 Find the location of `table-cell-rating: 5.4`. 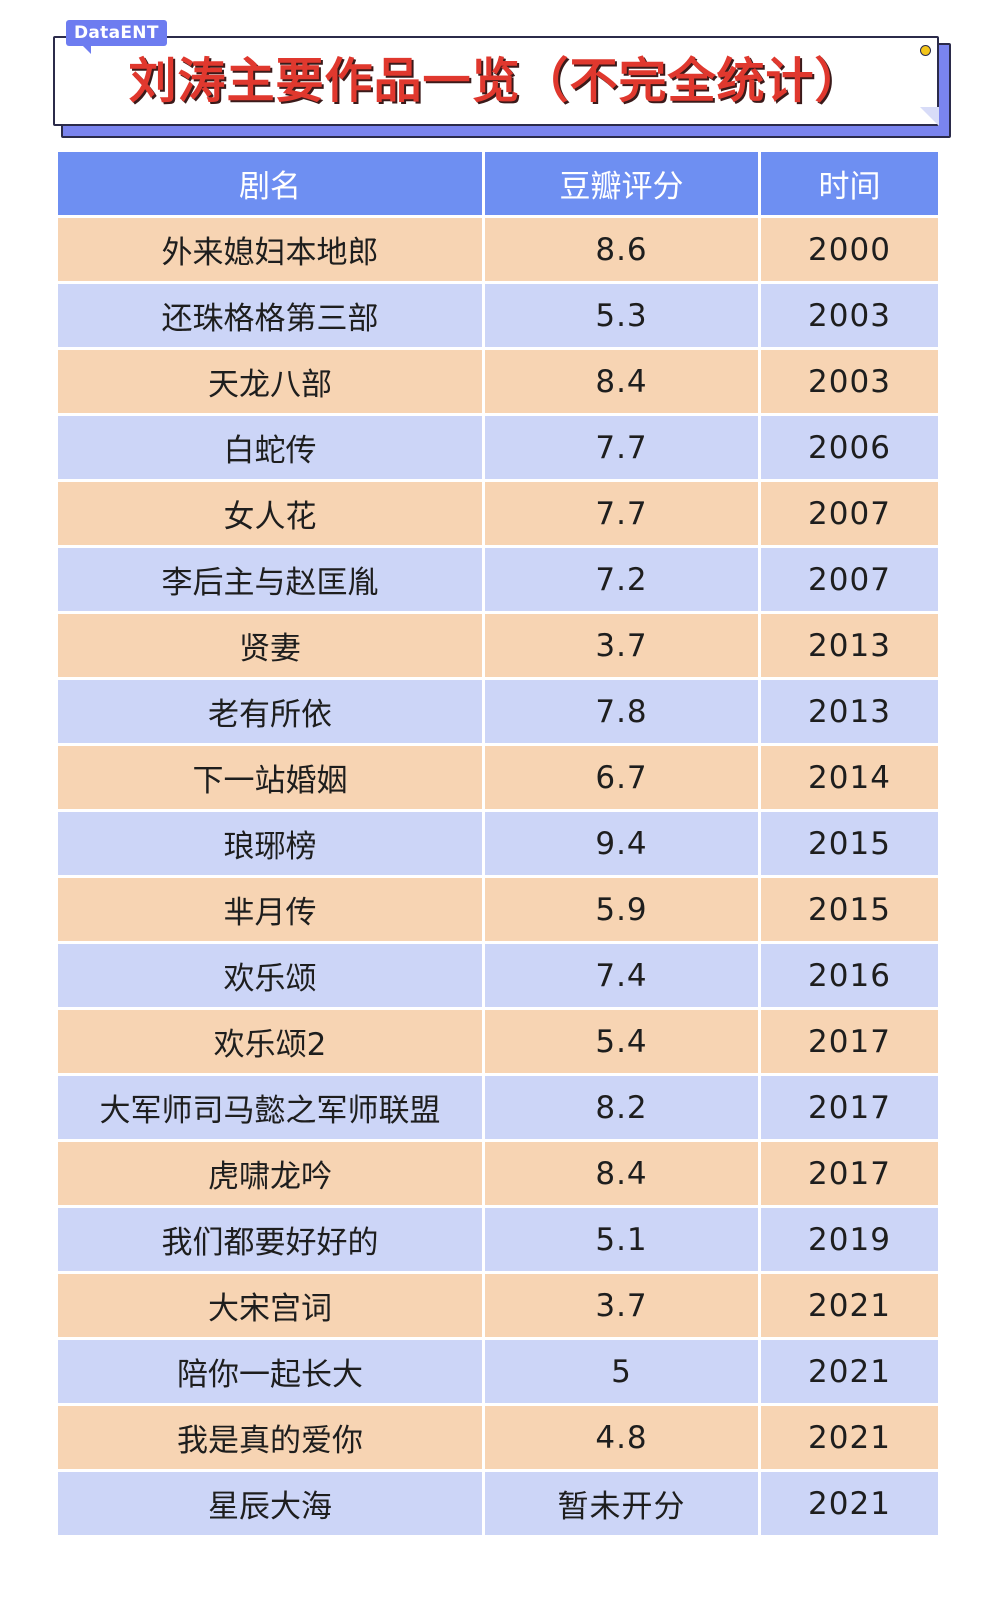

table-cell-rating: 5.4 is located at coordinates (621, 1041).